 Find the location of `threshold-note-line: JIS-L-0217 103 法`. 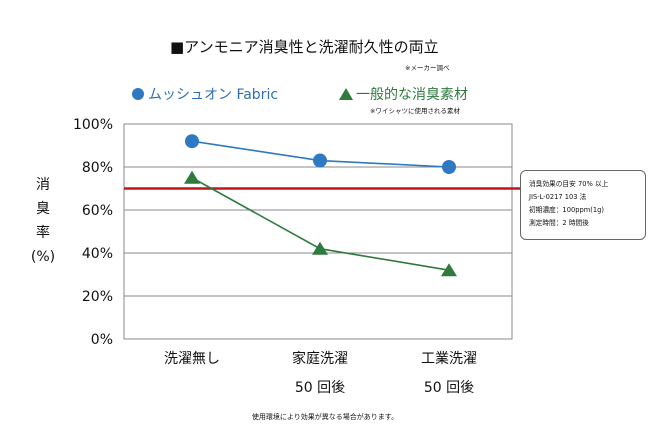

threshold-note-line: JIS-L-0217 103 法 is located at coordinates (558, 197).